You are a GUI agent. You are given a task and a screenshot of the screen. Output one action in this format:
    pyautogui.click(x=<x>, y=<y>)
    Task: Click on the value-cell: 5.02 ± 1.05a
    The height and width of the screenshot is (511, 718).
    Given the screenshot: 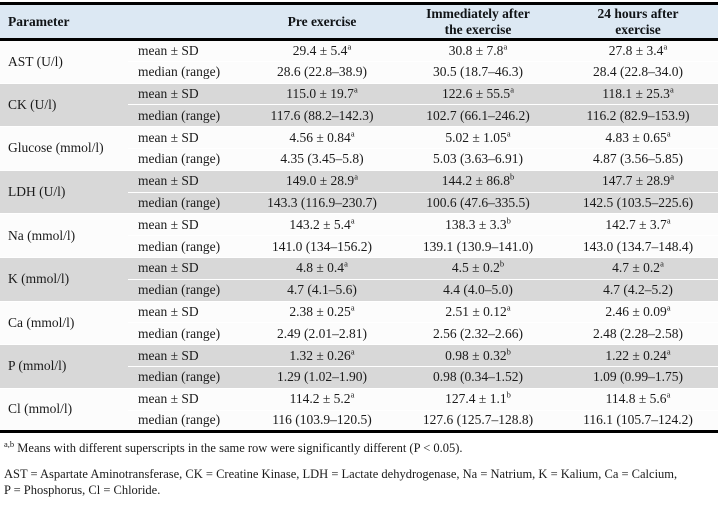 What is the action you would take?
    pyautogui.click(x=478, y=138)
    